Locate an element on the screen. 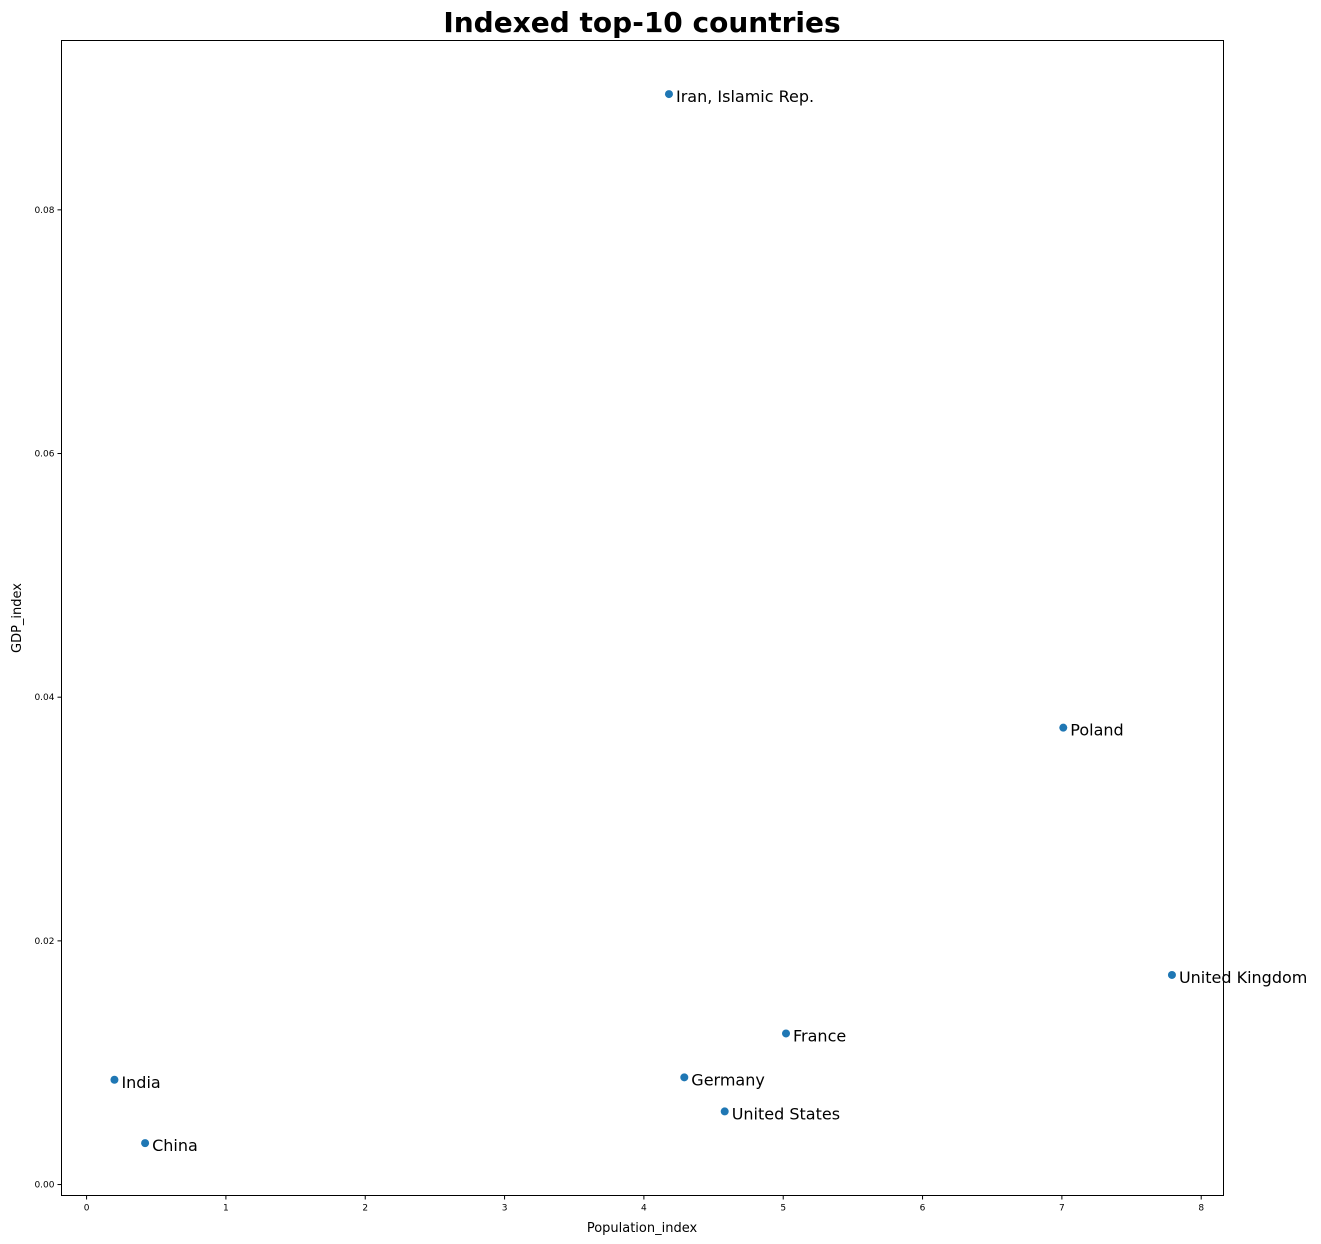 This screenshot has height=1244, width=1321. data-point-label: China is located at coordinates (175, 1145).